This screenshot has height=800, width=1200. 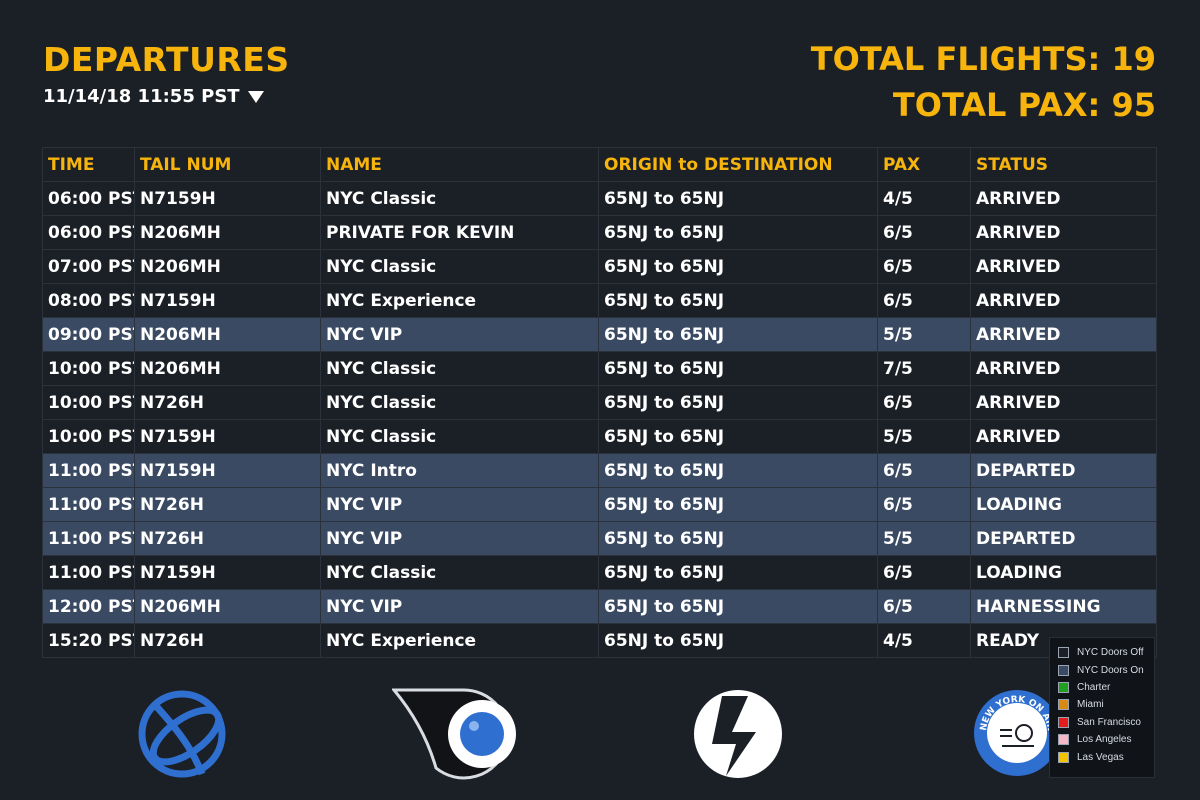 I want to click on legend-item: San Francisco, so click(x=1106, y=722).